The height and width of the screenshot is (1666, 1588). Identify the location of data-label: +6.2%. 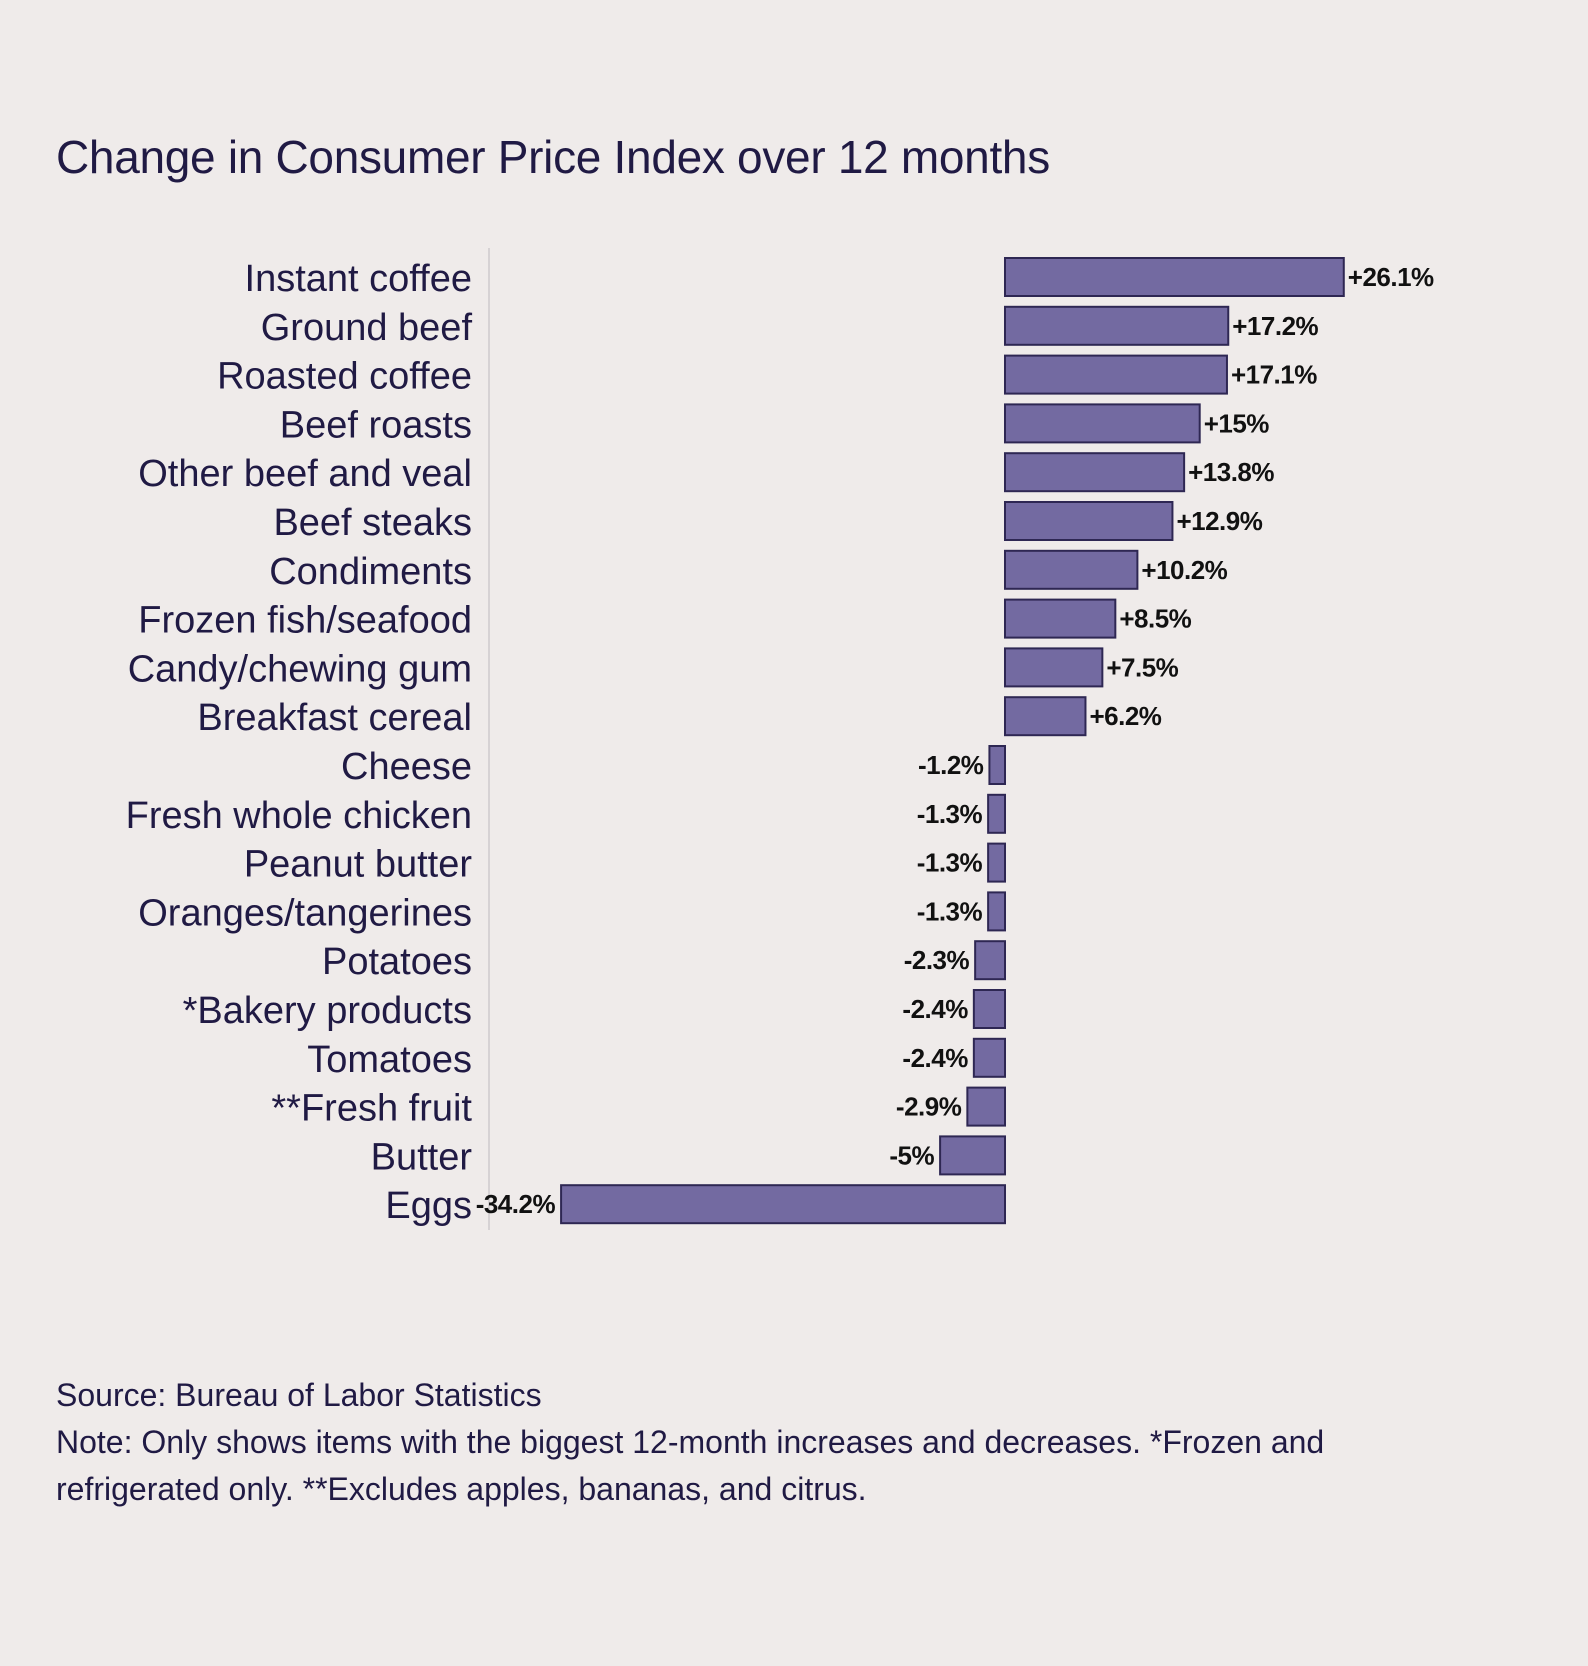
(1125, 716).